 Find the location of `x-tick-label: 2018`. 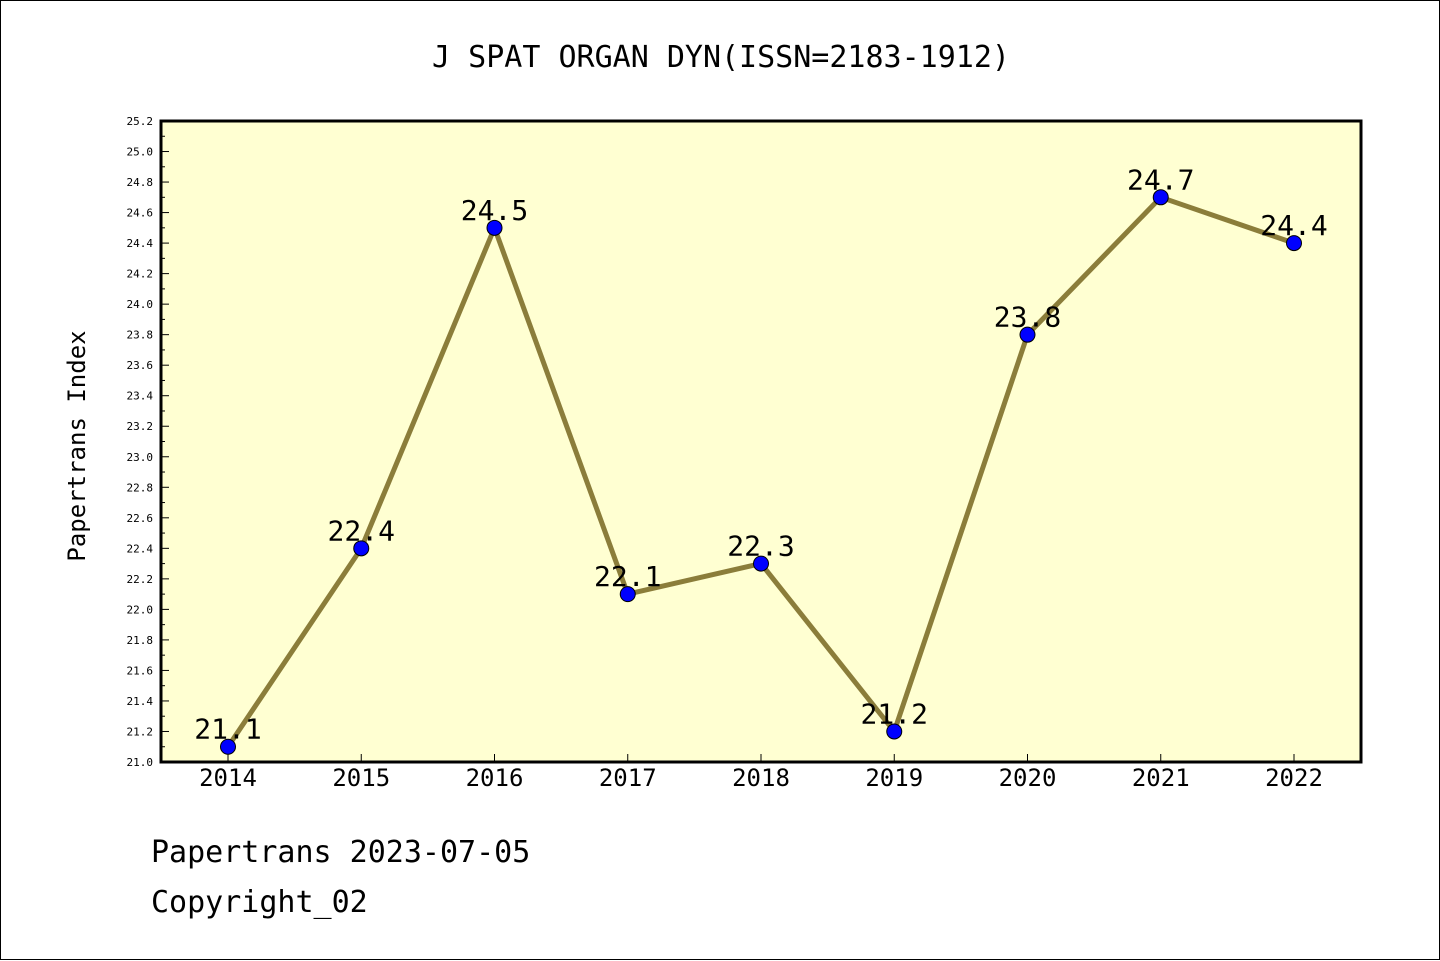

x-tick-label: 2018 is located at coordinates (761, 778).